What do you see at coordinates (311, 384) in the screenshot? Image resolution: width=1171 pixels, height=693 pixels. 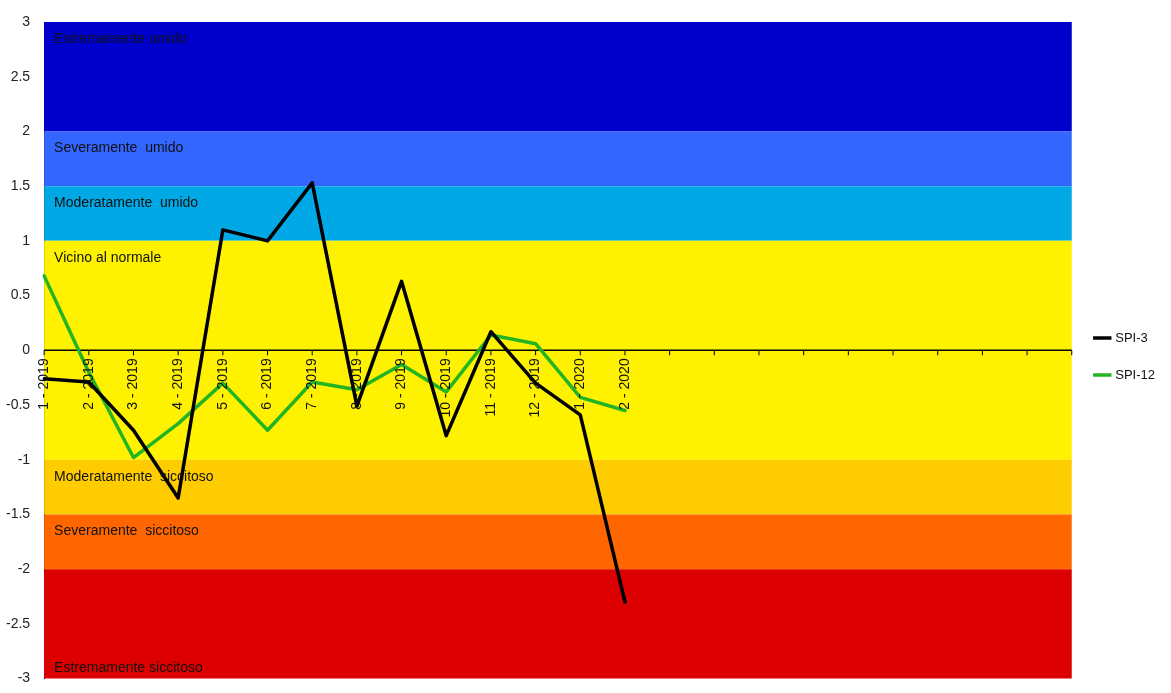 I see `x-tick-label: 7 - 2019` at bounding box center [311, 384].